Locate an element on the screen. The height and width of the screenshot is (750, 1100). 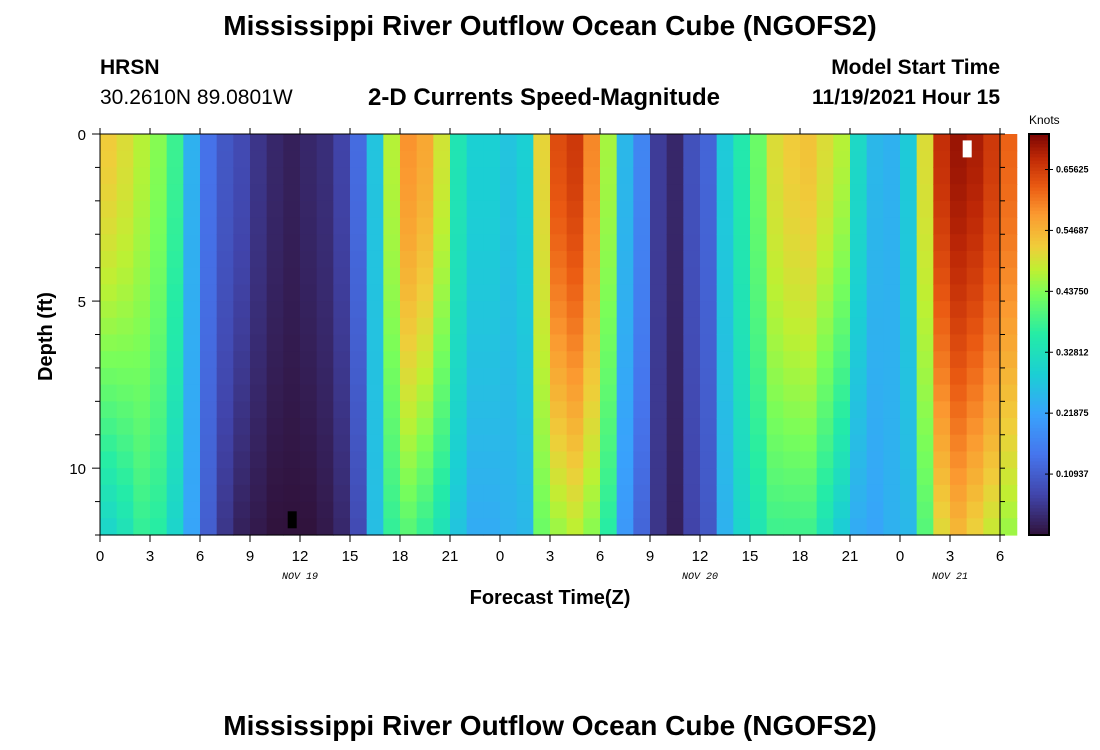
station-name: HRSN is located at coordinates (130, 67).